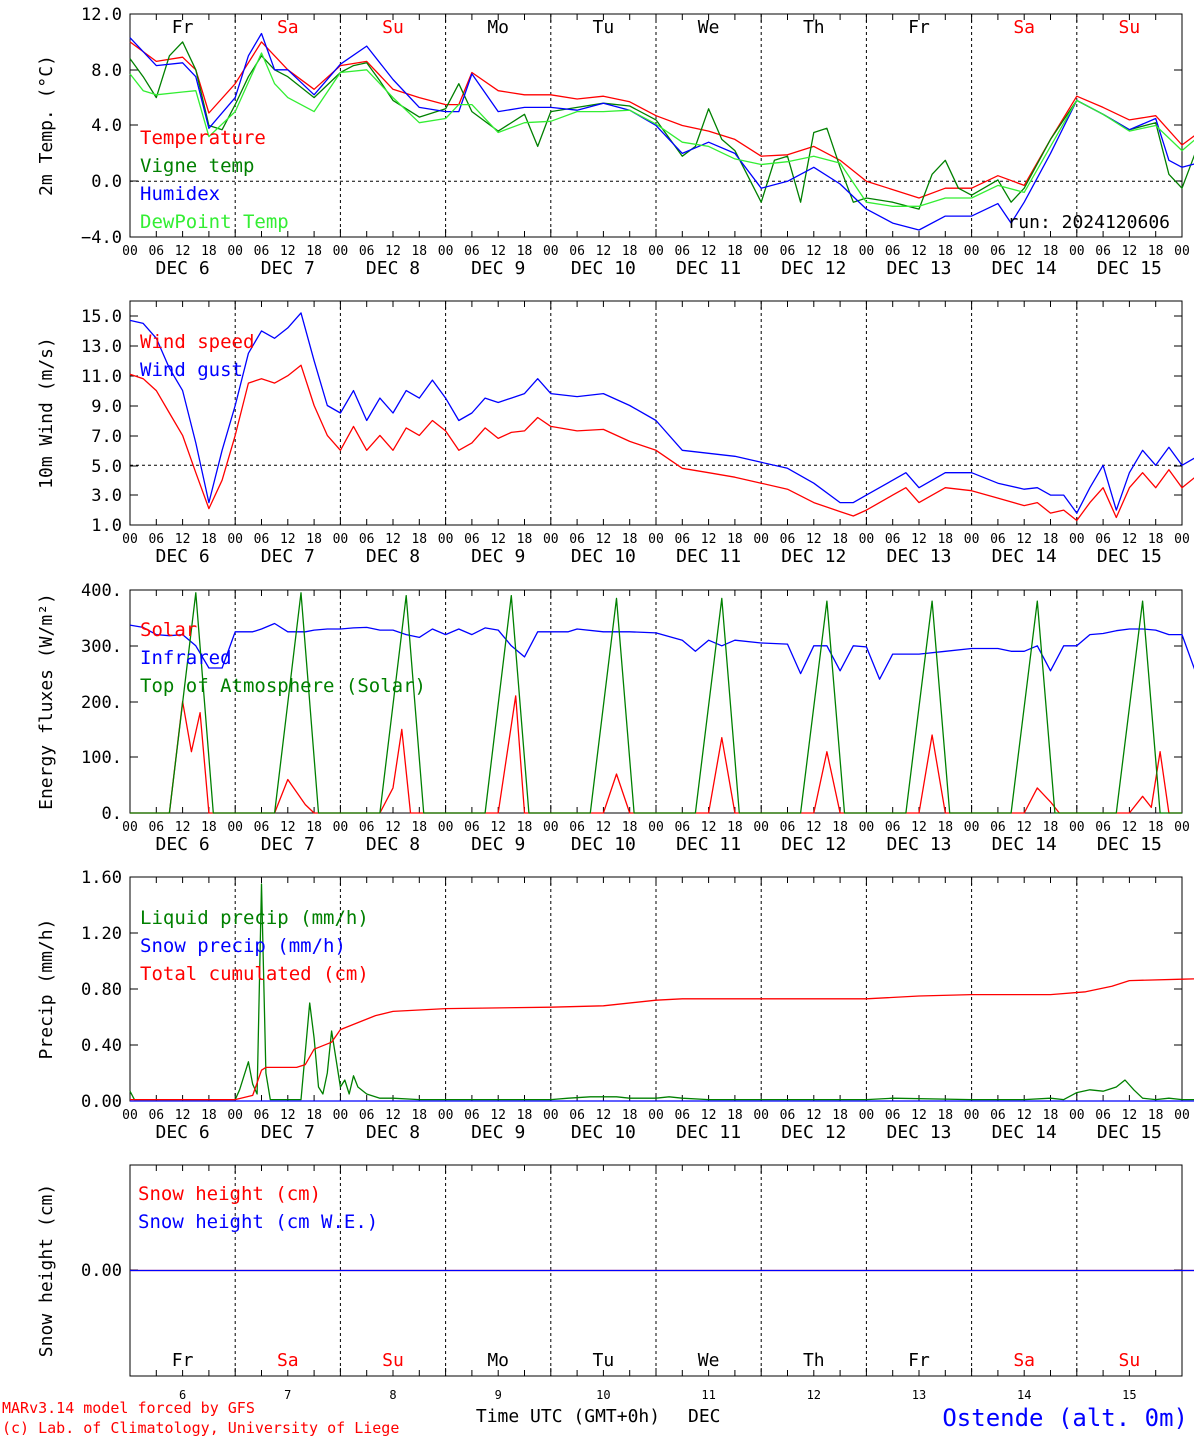  I want to click on legend-entry: Vigne temp, so click(197, 166).